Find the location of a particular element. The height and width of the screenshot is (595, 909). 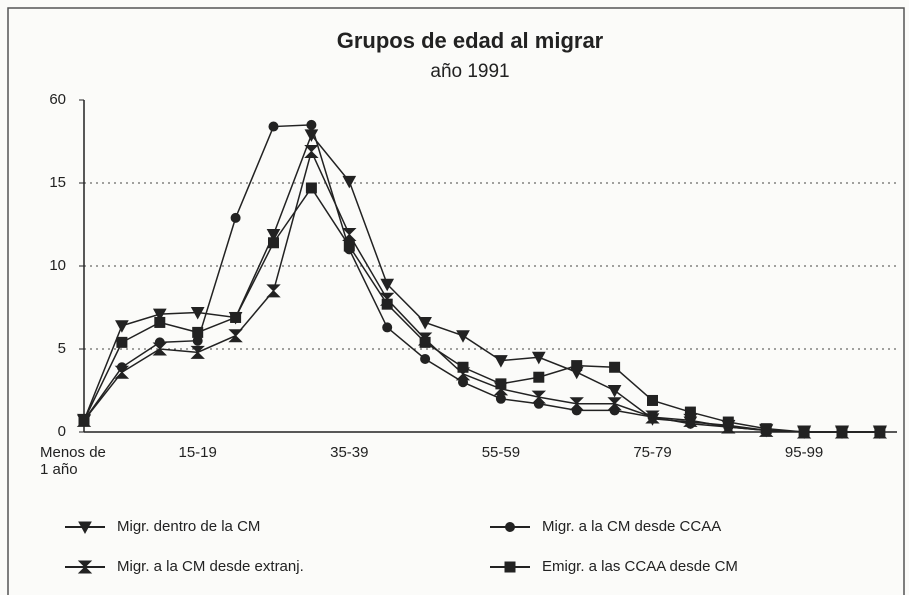

legend-label: Migr. a la CM desde extranj. is located at coordinates (210, 566).